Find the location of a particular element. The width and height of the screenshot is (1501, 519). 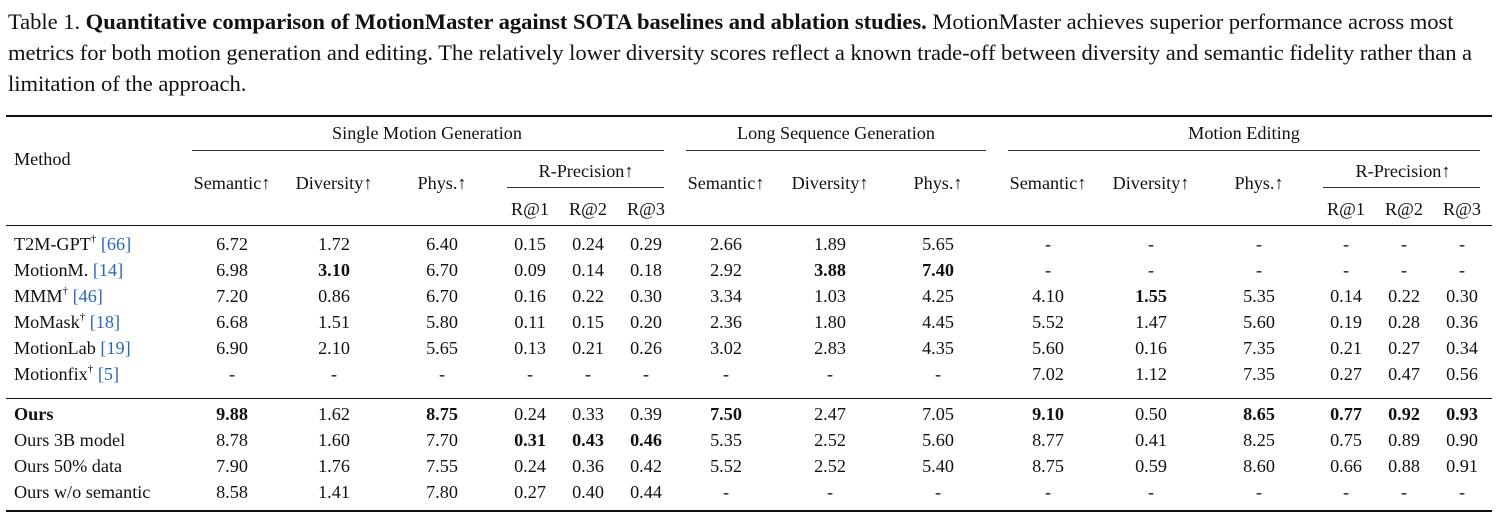

table-cell: 9.10 is located at coordinates (1048, 414).